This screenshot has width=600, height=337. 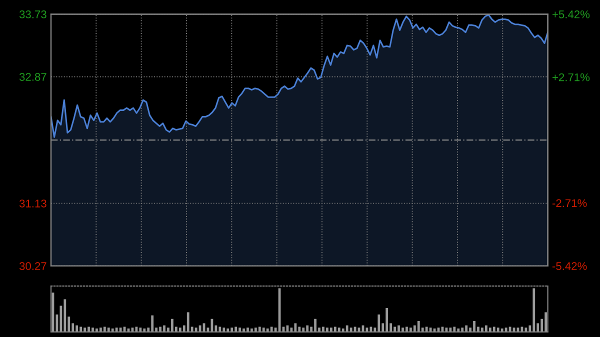 I want to click on y2-tick-label: -2.71%, so click(x=569, y=203).